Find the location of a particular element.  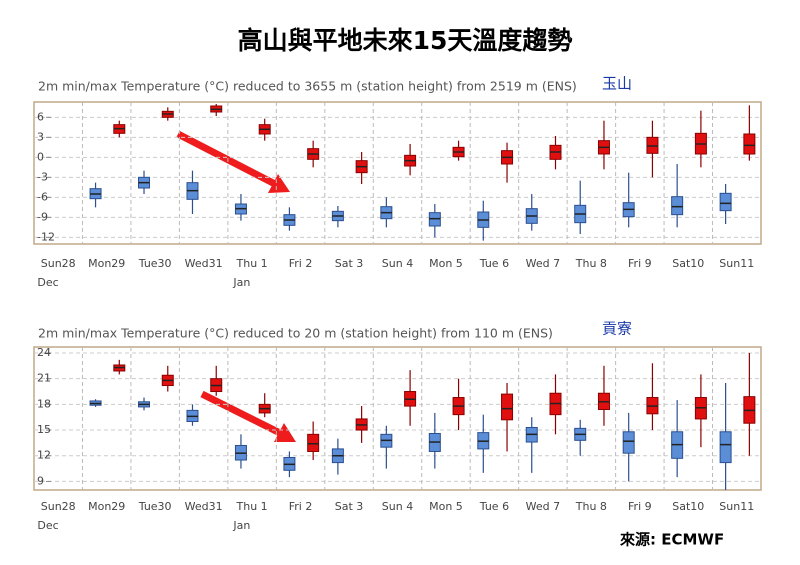

y-tick-label: -6 is located at coordinates (42, 196).